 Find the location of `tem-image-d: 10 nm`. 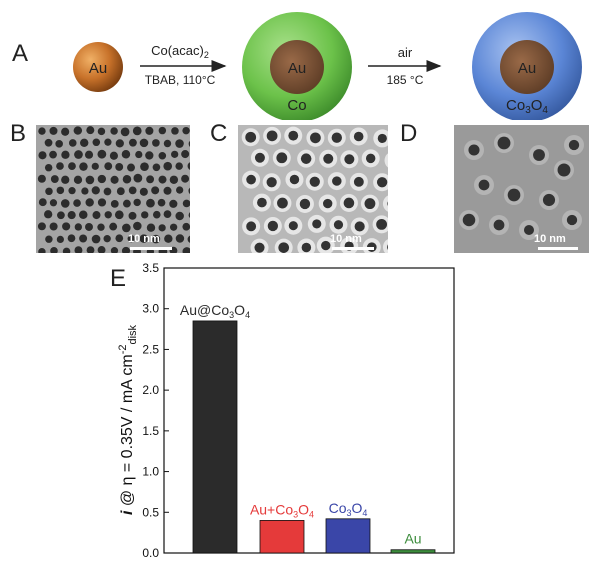

tem-image-d: 10 nm is located at coordinates (521, 189).